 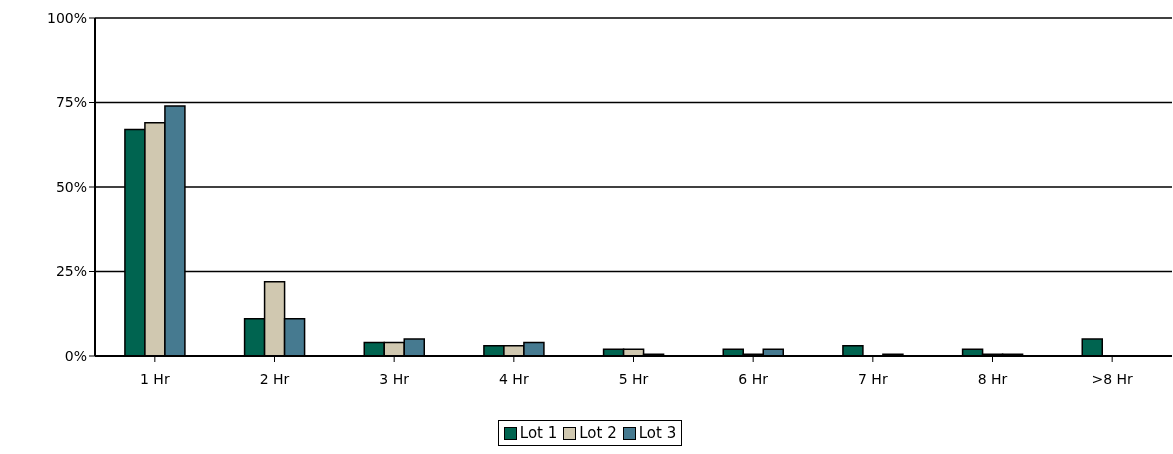 What do you see at coordinates (514, 378) in the screenshot?
I see `x-tick-label: 4 Hr` at bounding box center [514, 378].